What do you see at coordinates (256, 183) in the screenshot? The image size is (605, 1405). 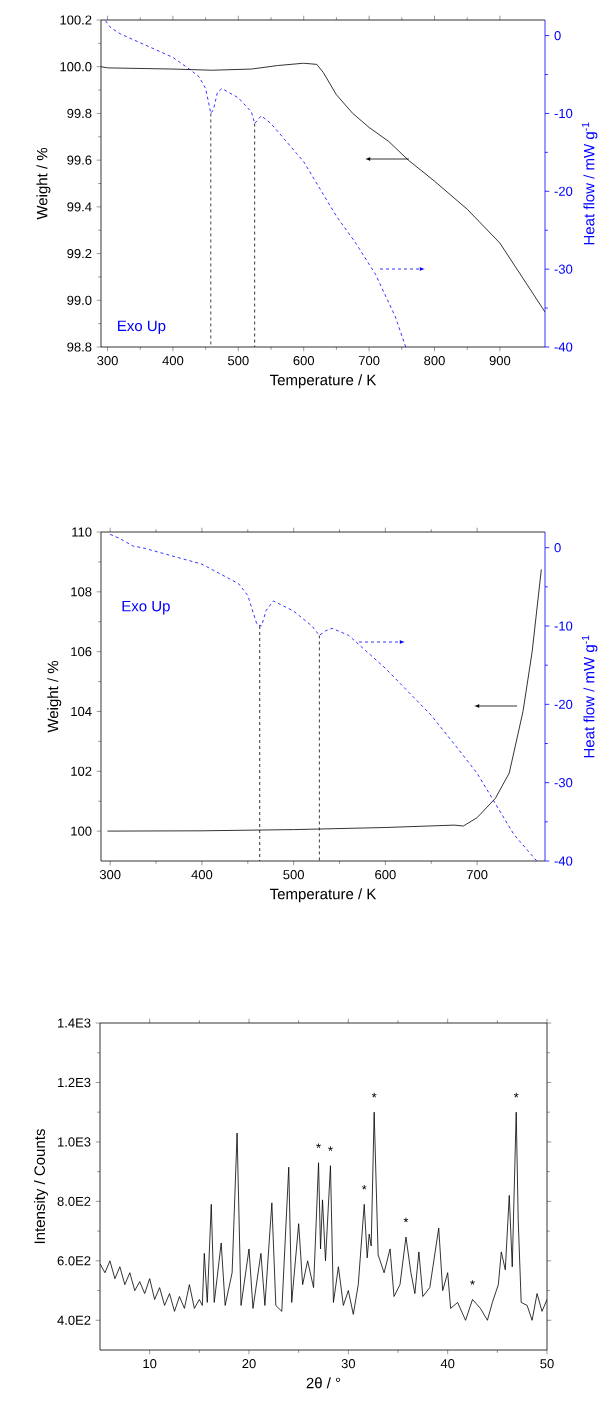 I see `line-series` at bounding box center [256, 183].